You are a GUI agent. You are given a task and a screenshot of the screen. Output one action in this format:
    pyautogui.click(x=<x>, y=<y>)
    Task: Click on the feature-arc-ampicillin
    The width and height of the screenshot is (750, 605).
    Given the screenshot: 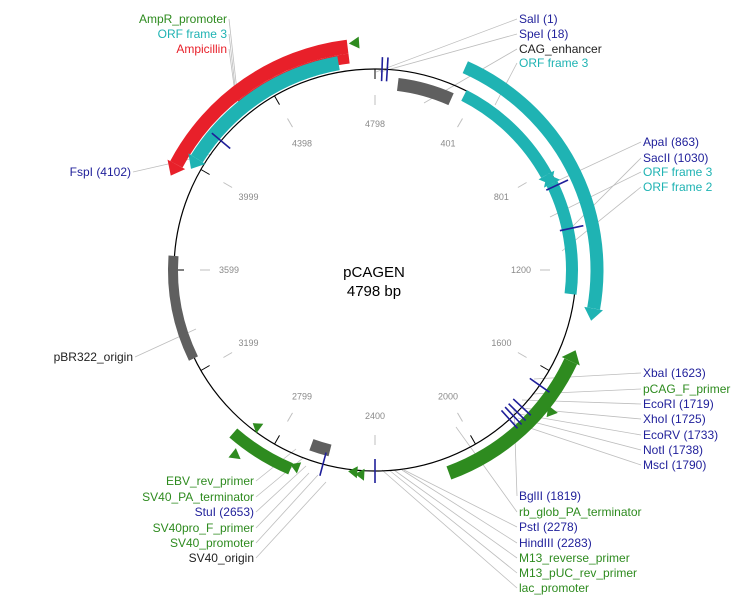 What is the action you would take?
    pyautogui.click(x=259, y=103)
    